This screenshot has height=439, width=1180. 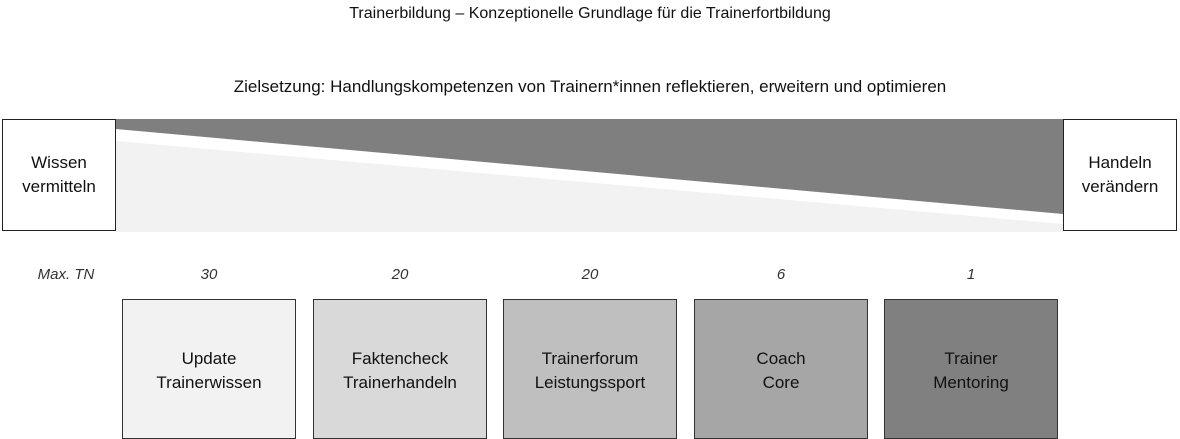 I want to click on module-coach-core: Coach Core, so click(x=781, y=369).